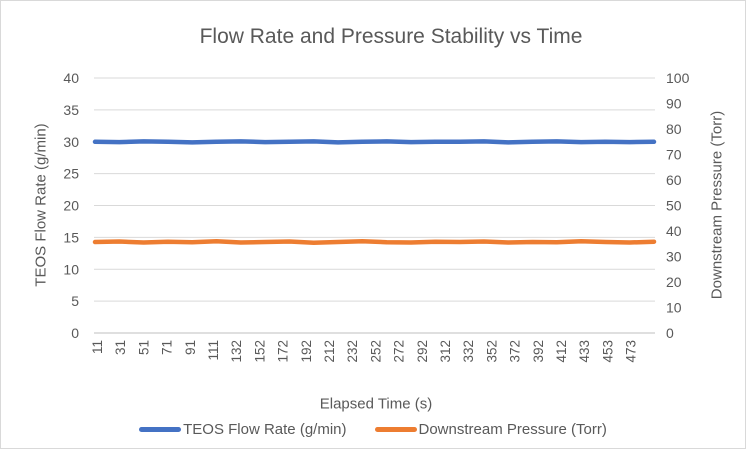 The height and width of the screenshot is (449, 746). I want to click on x-tick-label: 11, so click(97, 347).